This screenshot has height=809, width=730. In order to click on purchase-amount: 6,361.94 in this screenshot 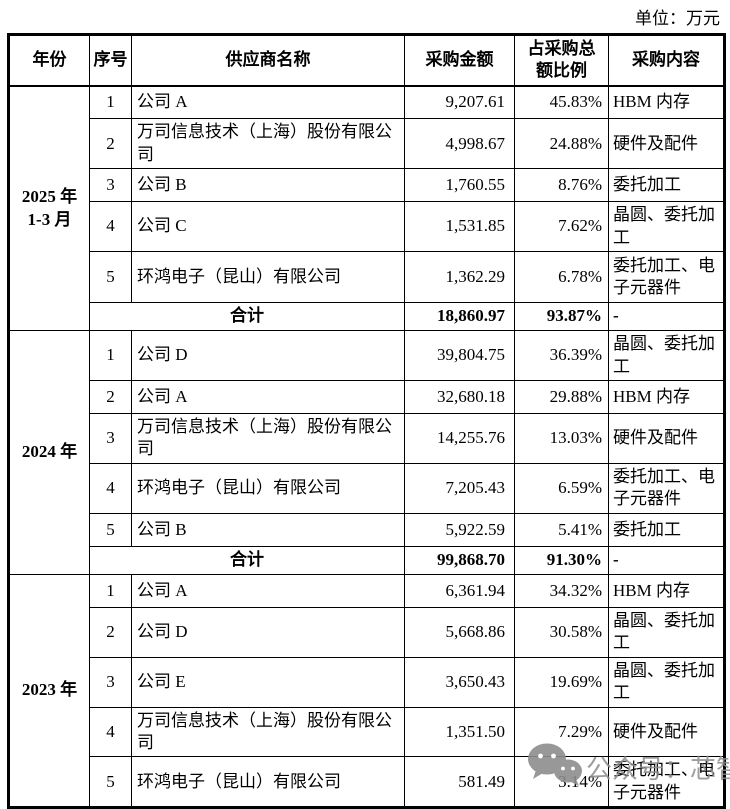, I will do `click(459, 590)`.